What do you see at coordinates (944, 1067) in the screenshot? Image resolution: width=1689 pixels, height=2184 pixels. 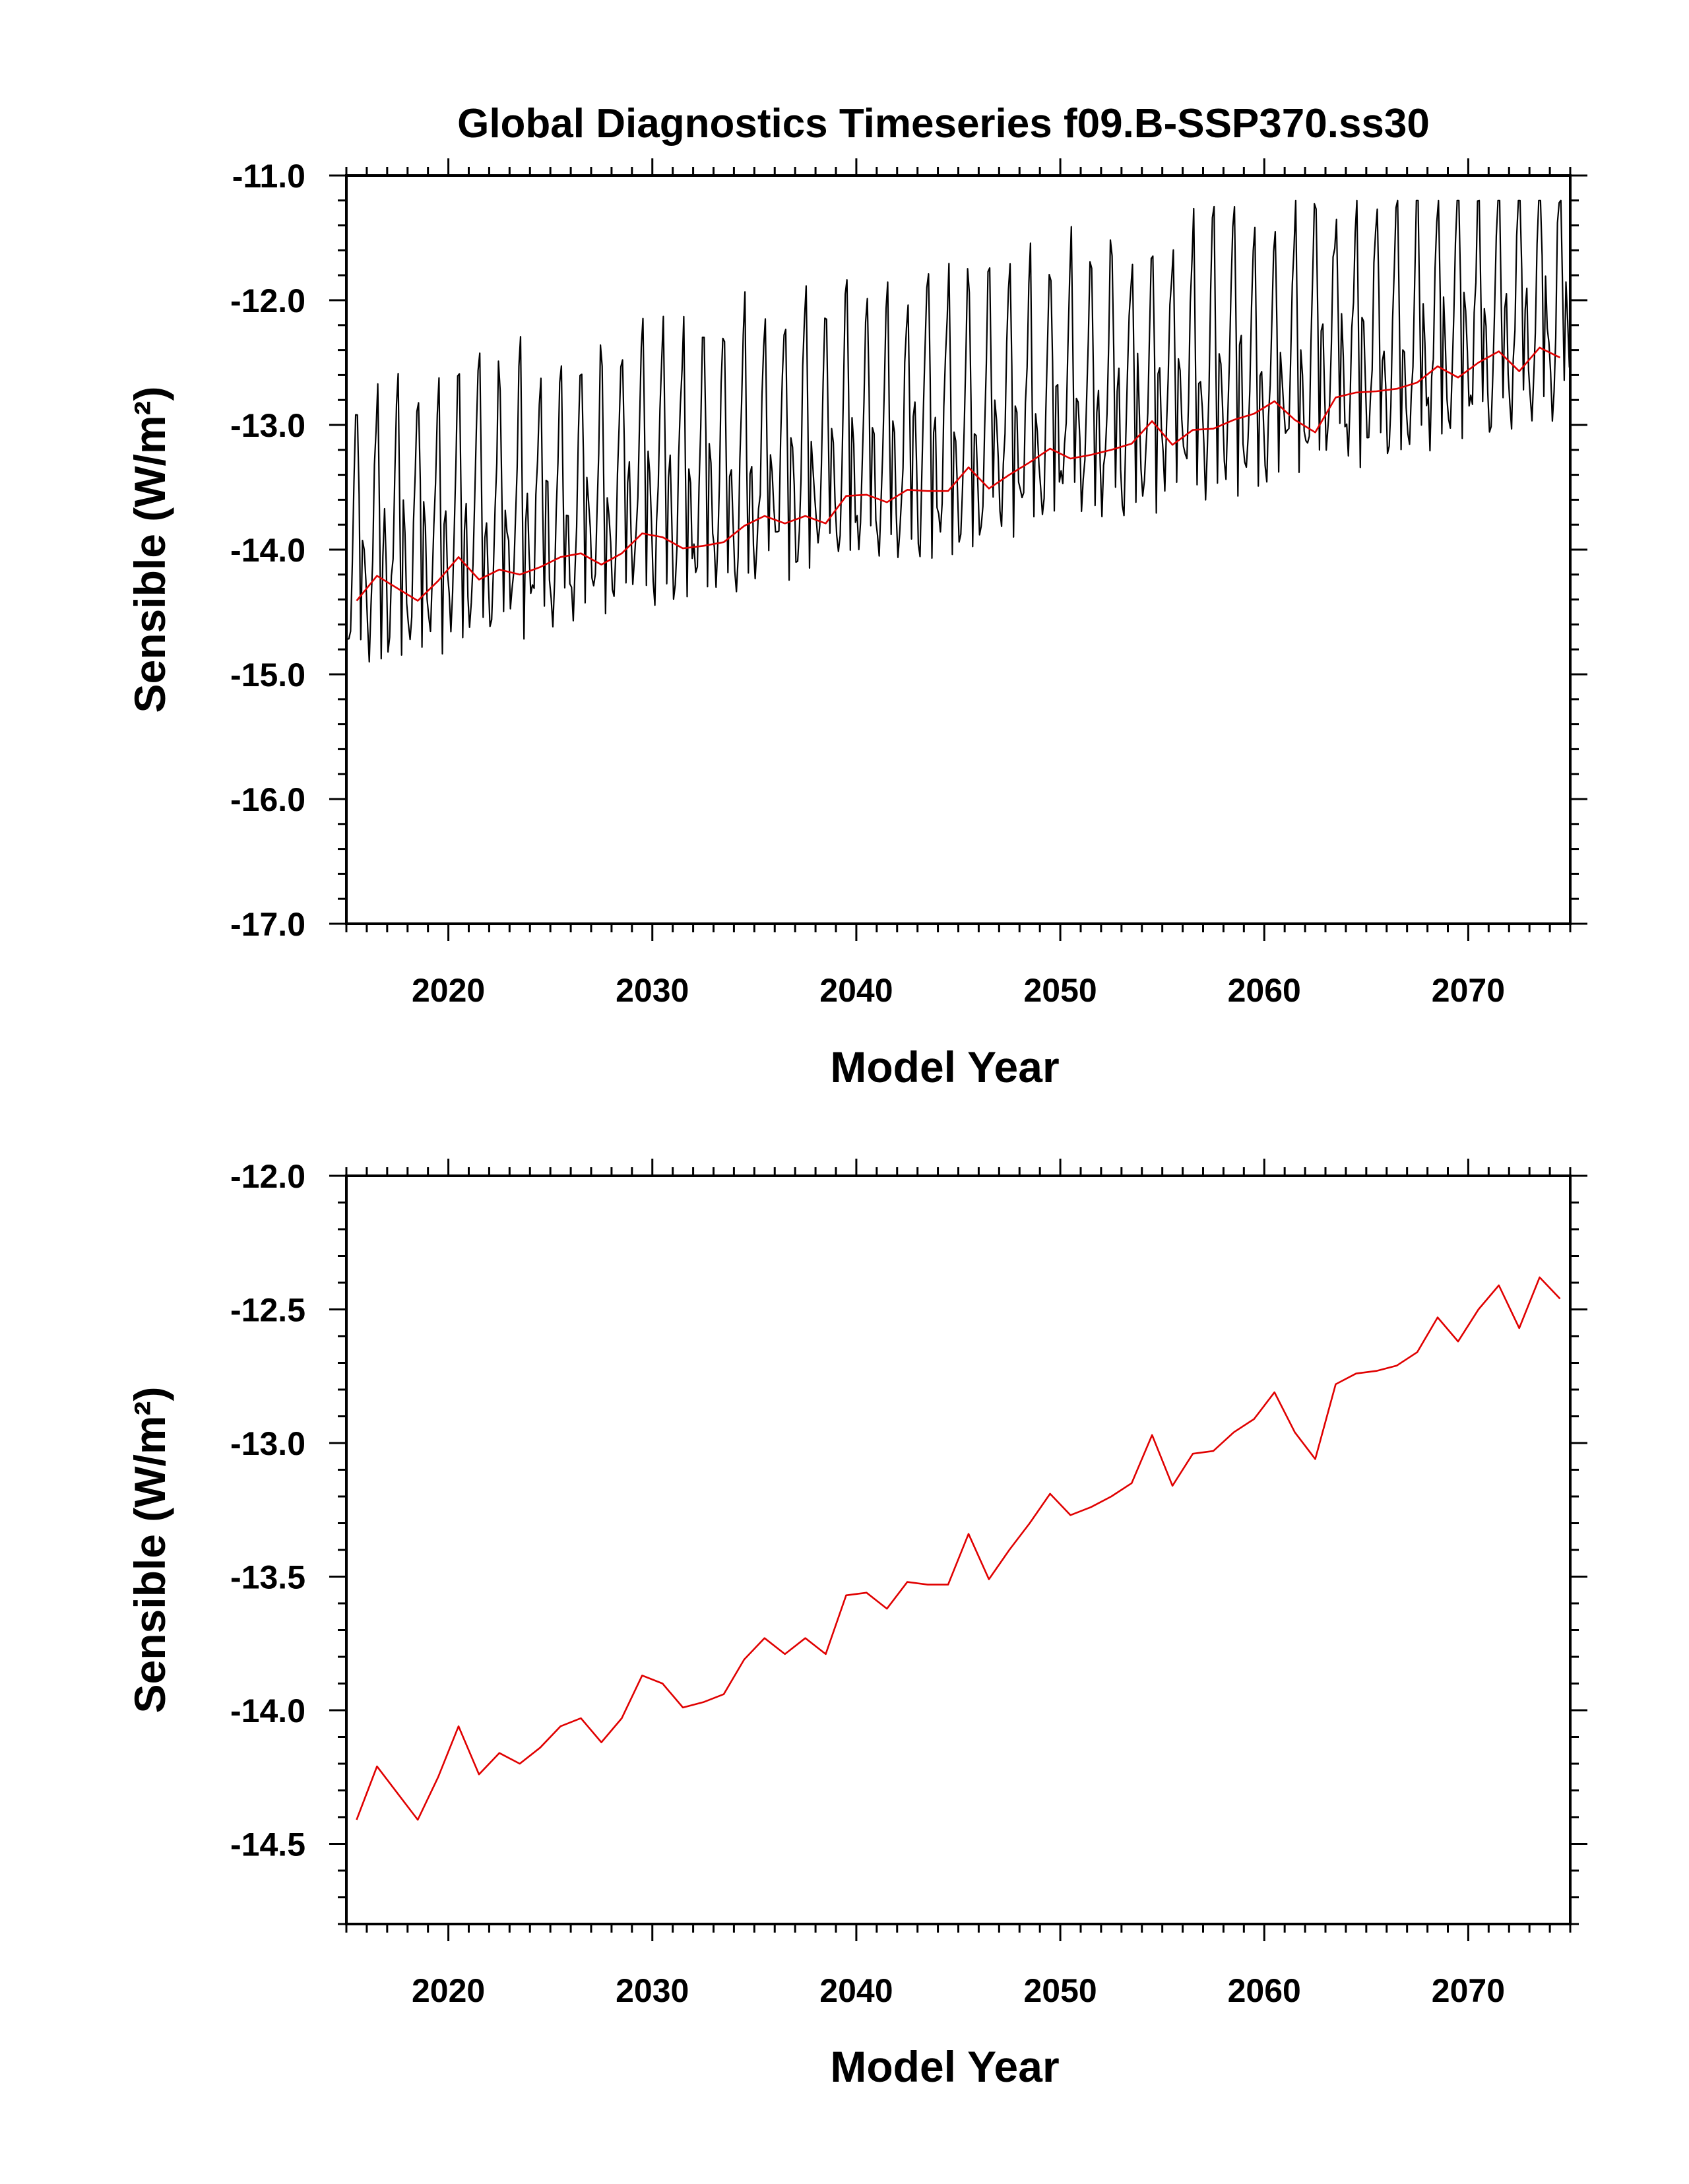 I see `top-x-axis-label: Model Year` at bounding box center [944, 1067].